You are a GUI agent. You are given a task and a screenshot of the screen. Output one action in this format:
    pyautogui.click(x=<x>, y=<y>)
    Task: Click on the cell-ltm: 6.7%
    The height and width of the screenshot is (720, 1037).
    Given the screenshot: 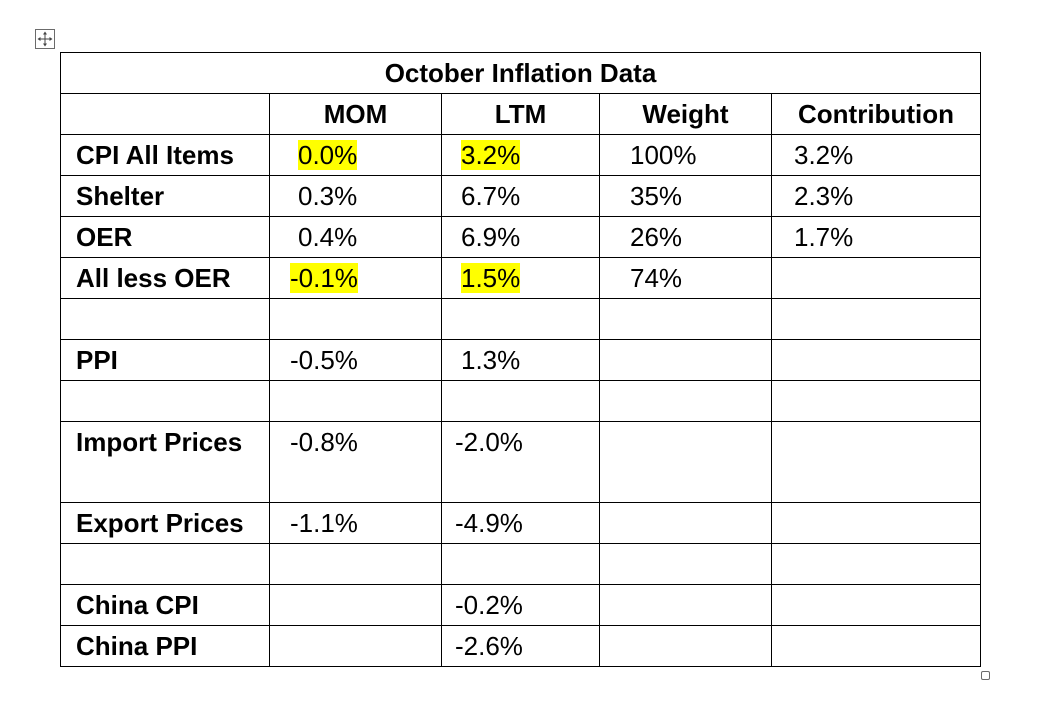 What is the action you would take?
    pyautogui.click(x=520, y=196)
    